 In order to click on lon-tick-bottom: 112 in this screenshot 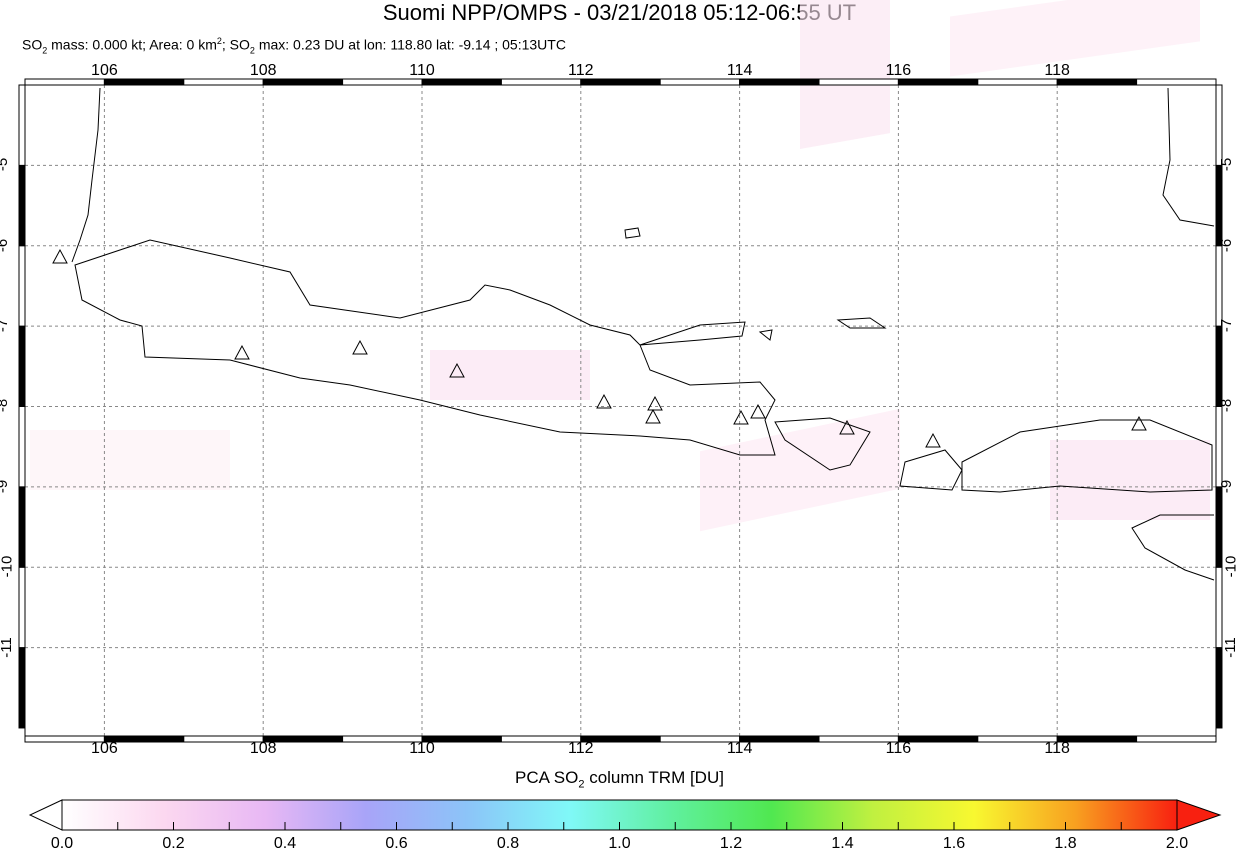, I will do `click(581, 748)`.